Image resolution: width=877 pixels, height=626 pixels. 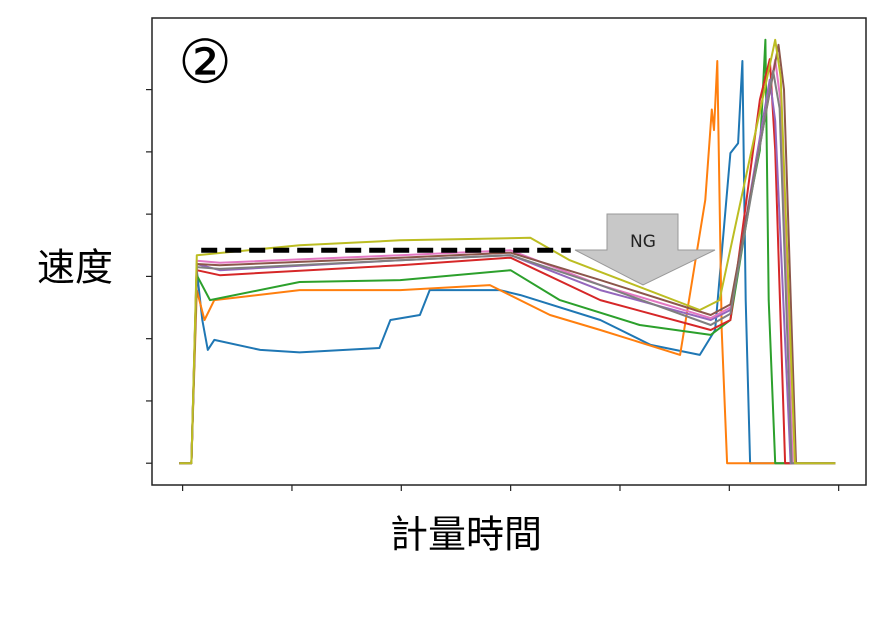 What do you see at coordinates (466, 535) in the screenshot?
I see `x-axis-label: 計量時間` at bounding box center [466, 535].